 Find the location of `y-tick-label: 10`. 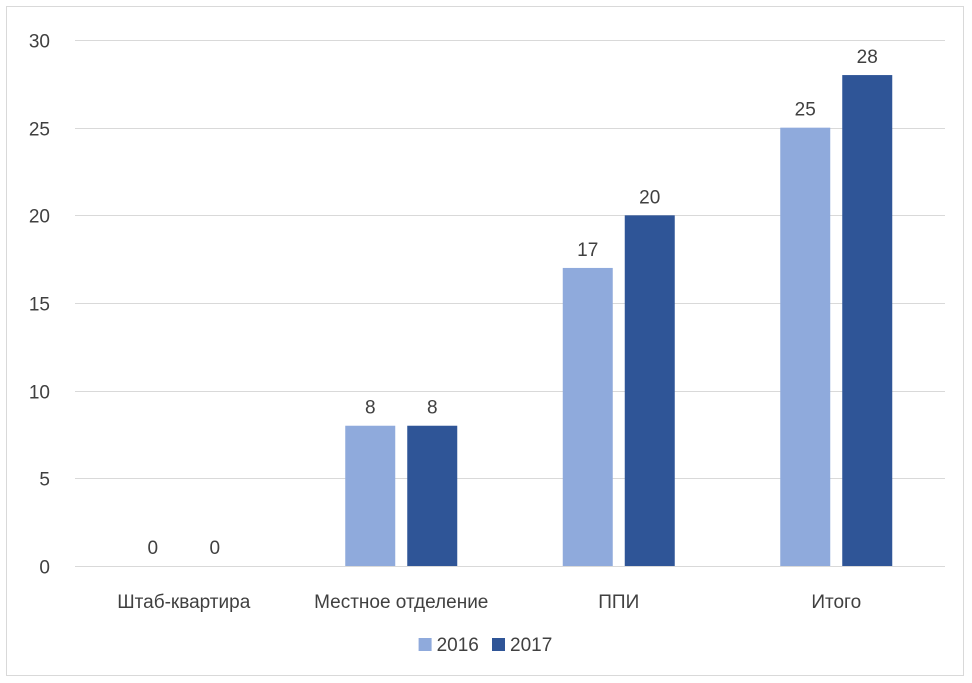

y-tick-label: 10 is located at coordinates (39, 393).